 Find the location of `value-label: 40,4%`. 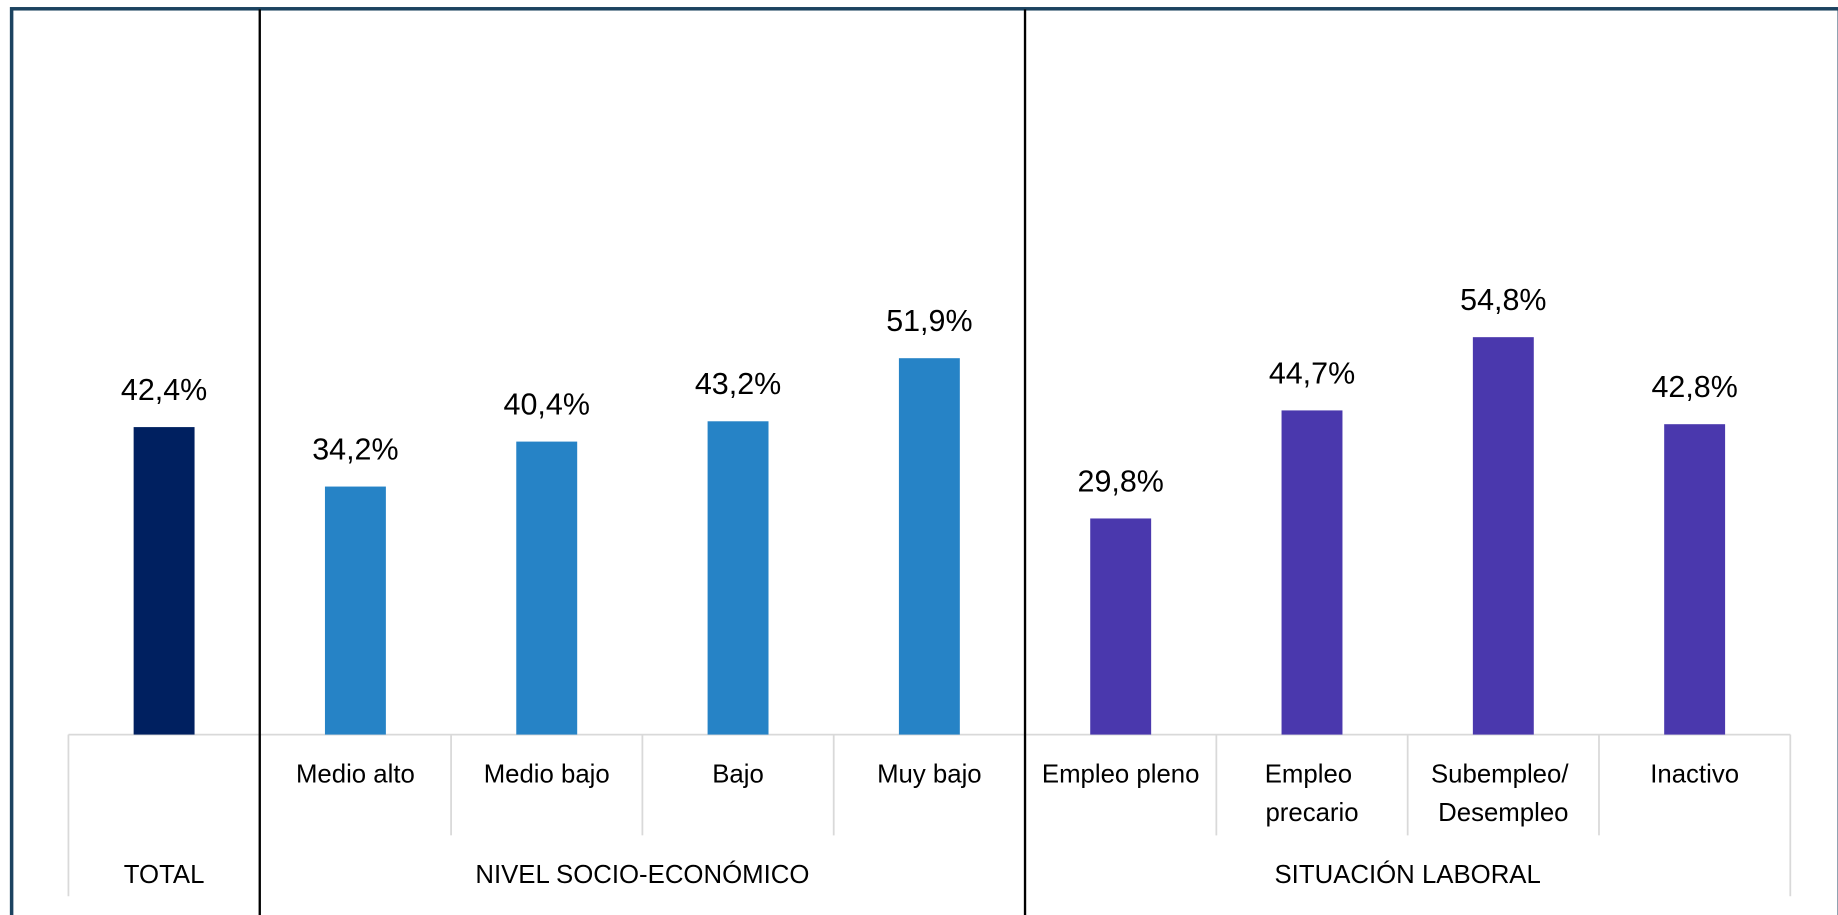

value-label: 40,4% is located at coordinates (547, 404).